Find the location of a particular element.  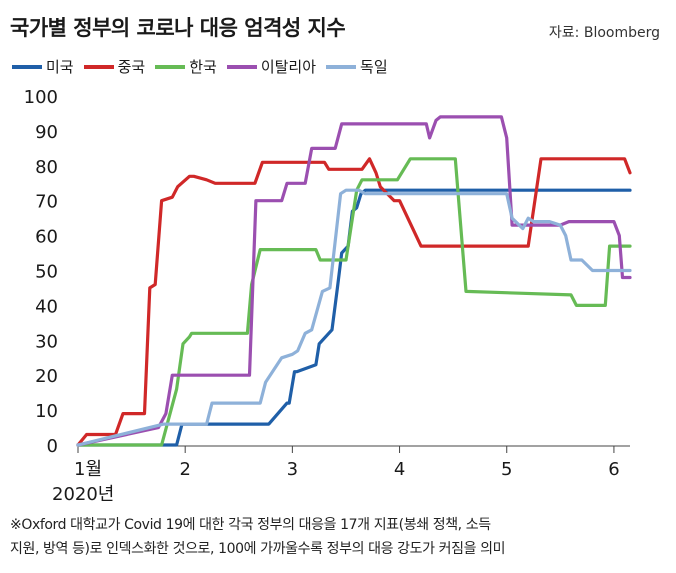

y-tick-label-50: 50 is located at coordinates (46, 272).